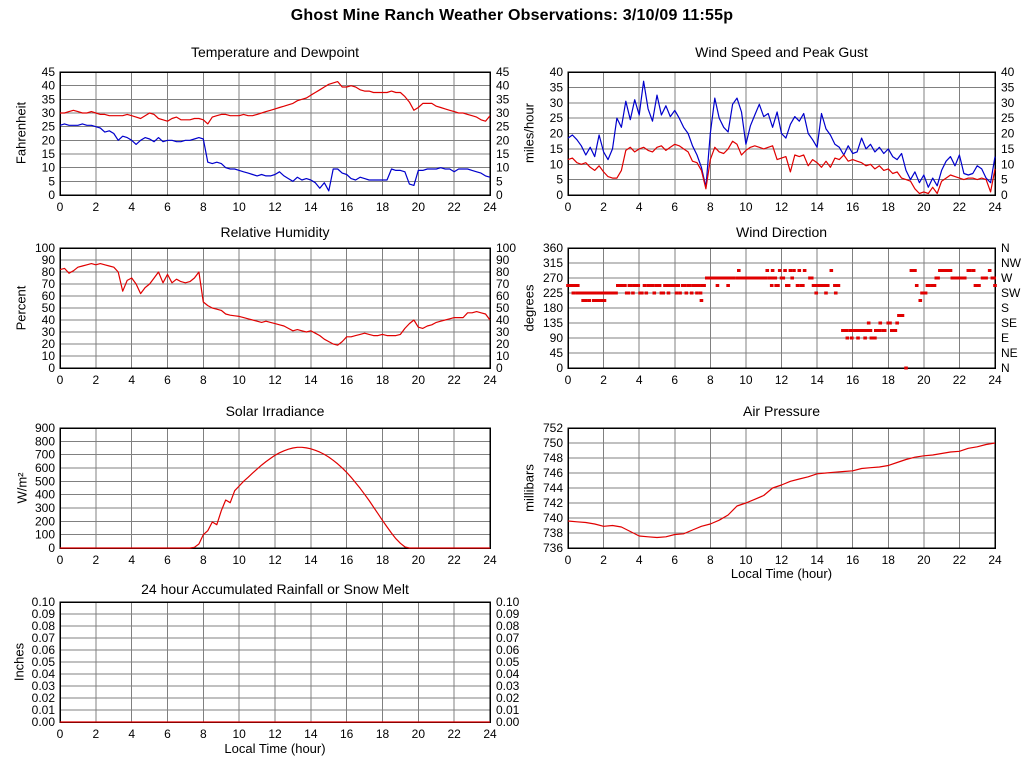  I want to click on y-tick-label-right: 80, so click(503, 272).